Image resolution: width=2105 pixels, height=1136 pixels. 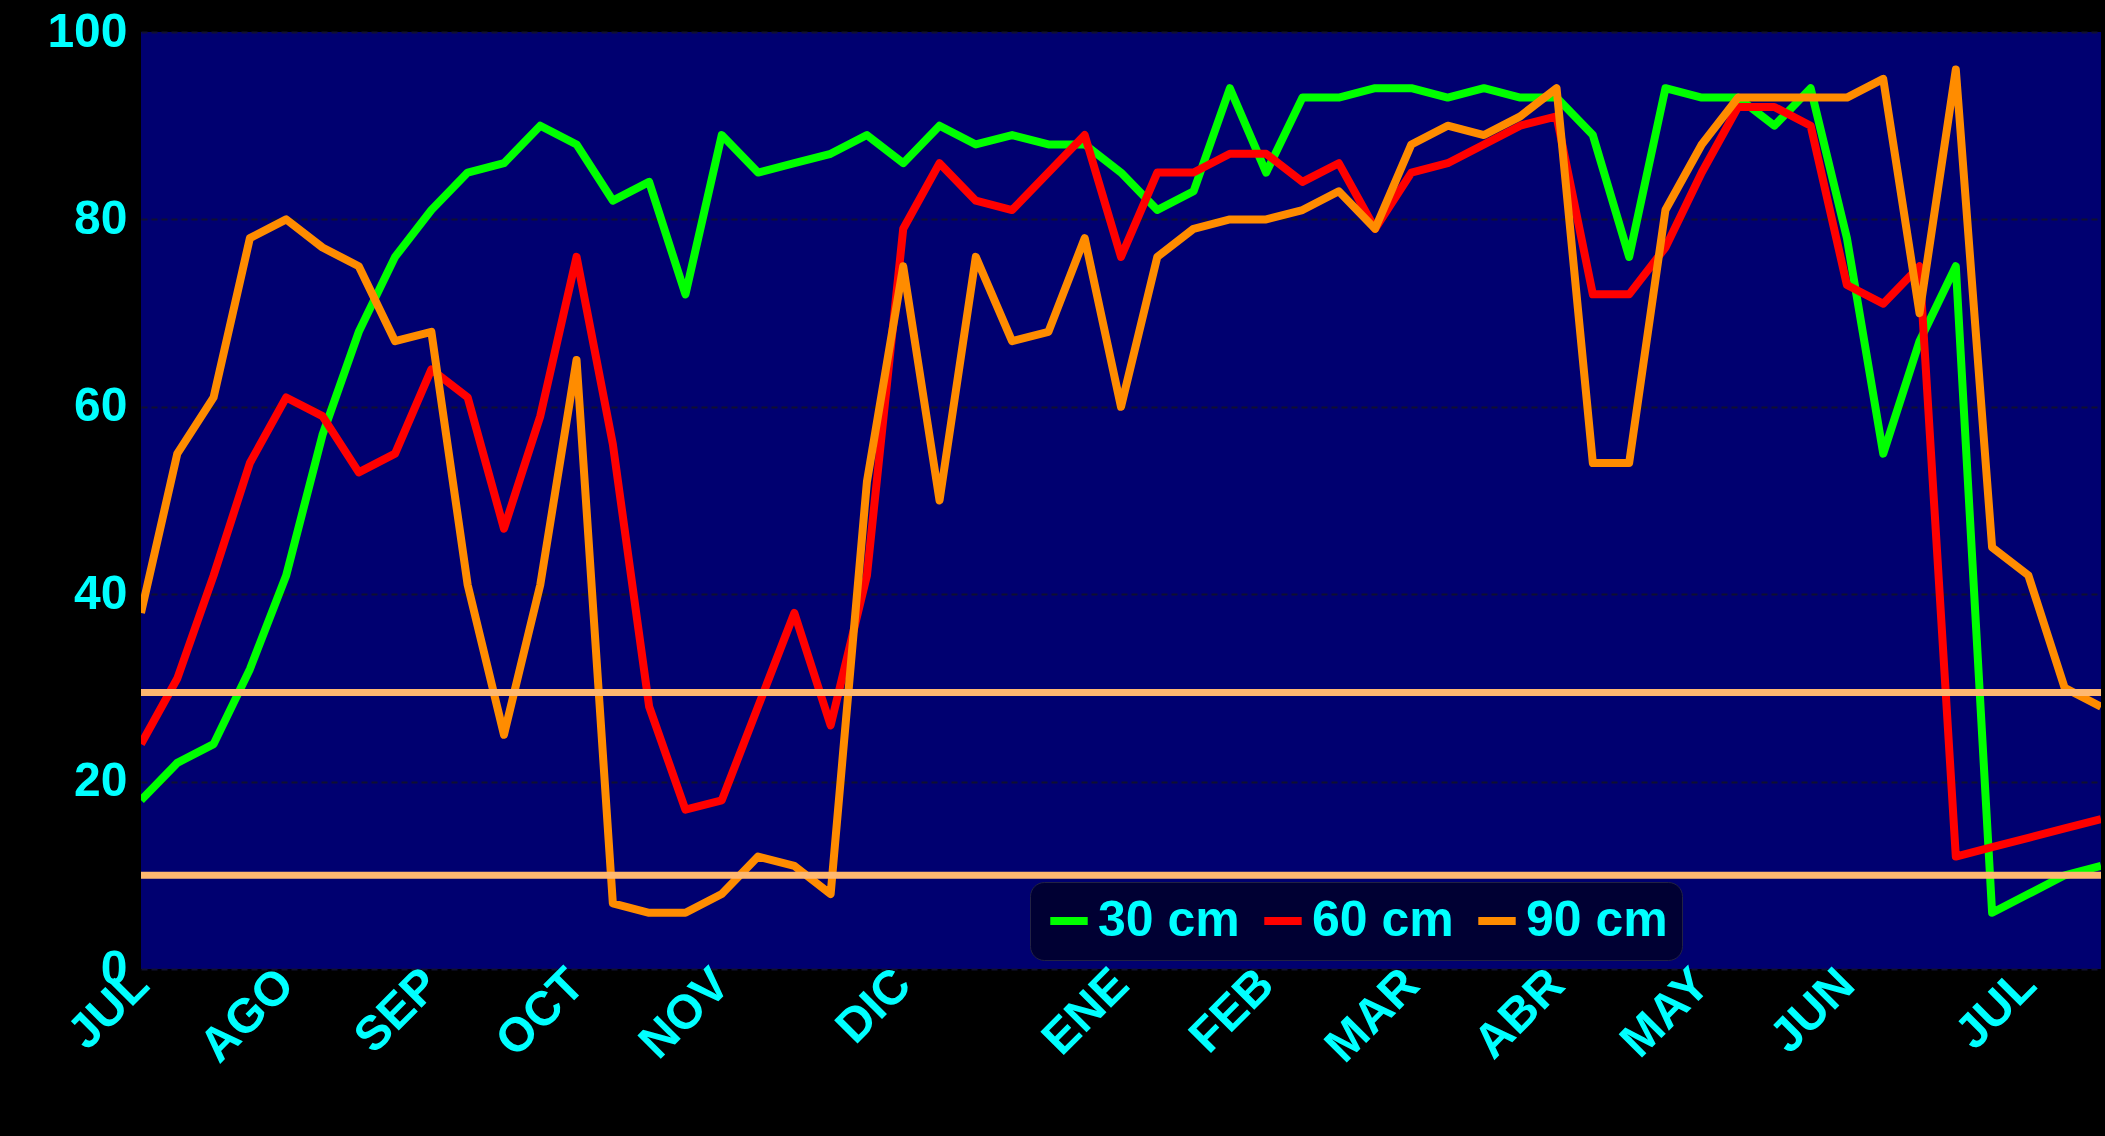 I want to click on legend-label: 60 cm, so click(x=1383, y=919).